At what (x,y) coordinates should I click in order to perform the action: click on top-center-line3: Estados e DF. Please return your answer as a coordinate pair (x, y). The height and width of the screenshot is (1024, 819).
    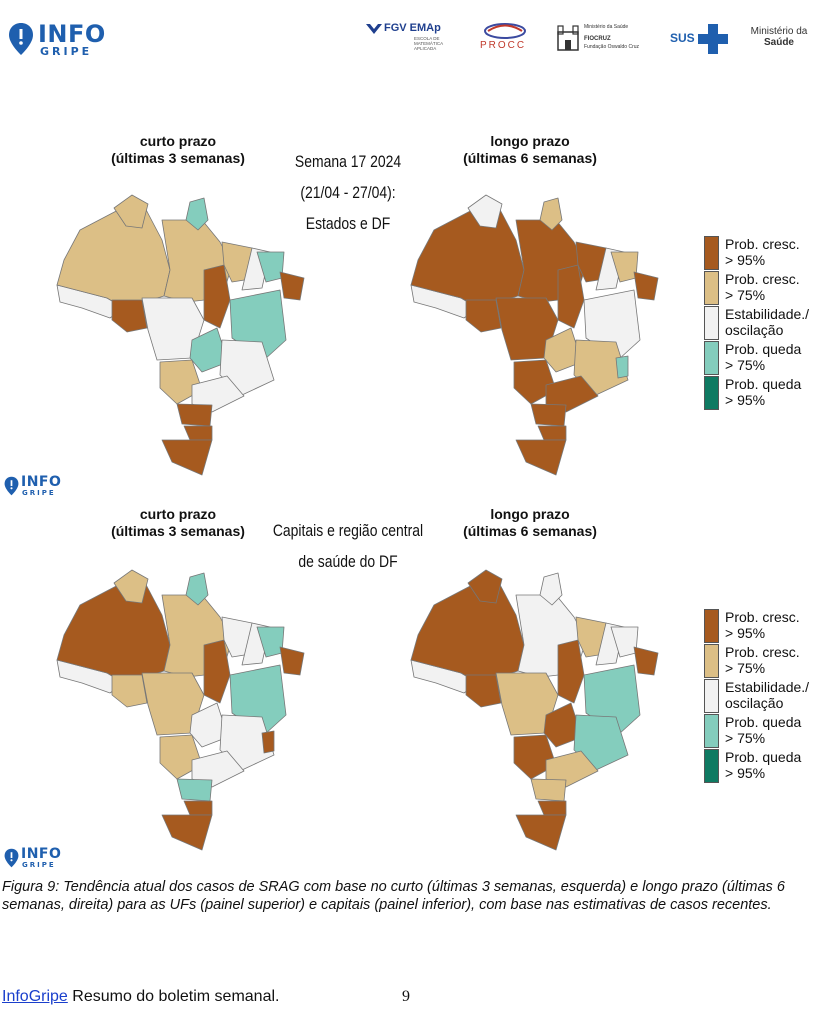
    Looking at the image, I should click on (348, 223).